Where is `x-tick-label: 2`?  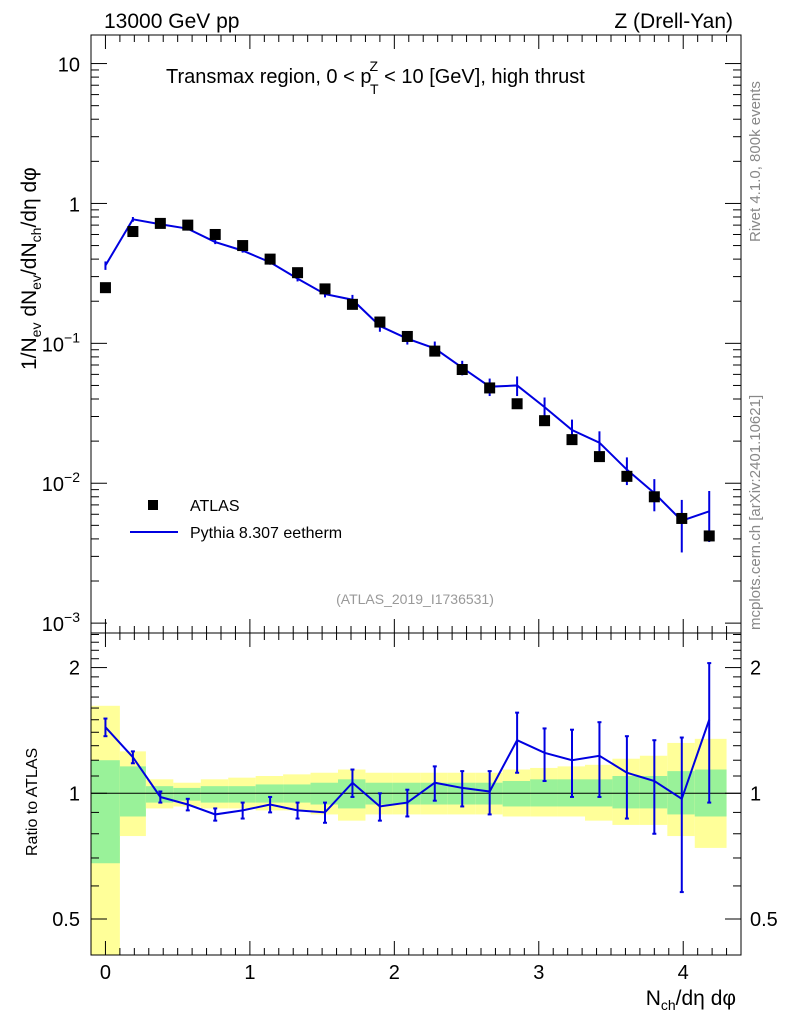 x-tick-label: 2 is located at coordinates (394, 973).